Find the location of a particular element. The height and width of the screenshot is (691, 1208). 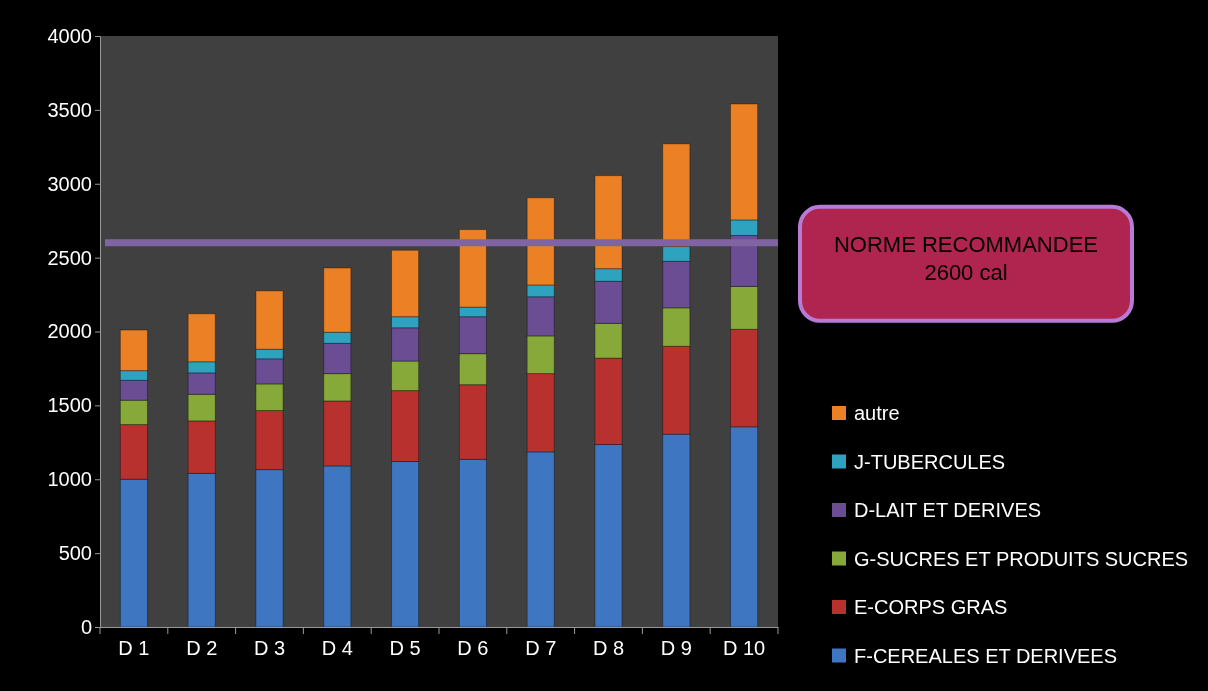

x-tick-label: D 6 is located at coordinates (473, 648).